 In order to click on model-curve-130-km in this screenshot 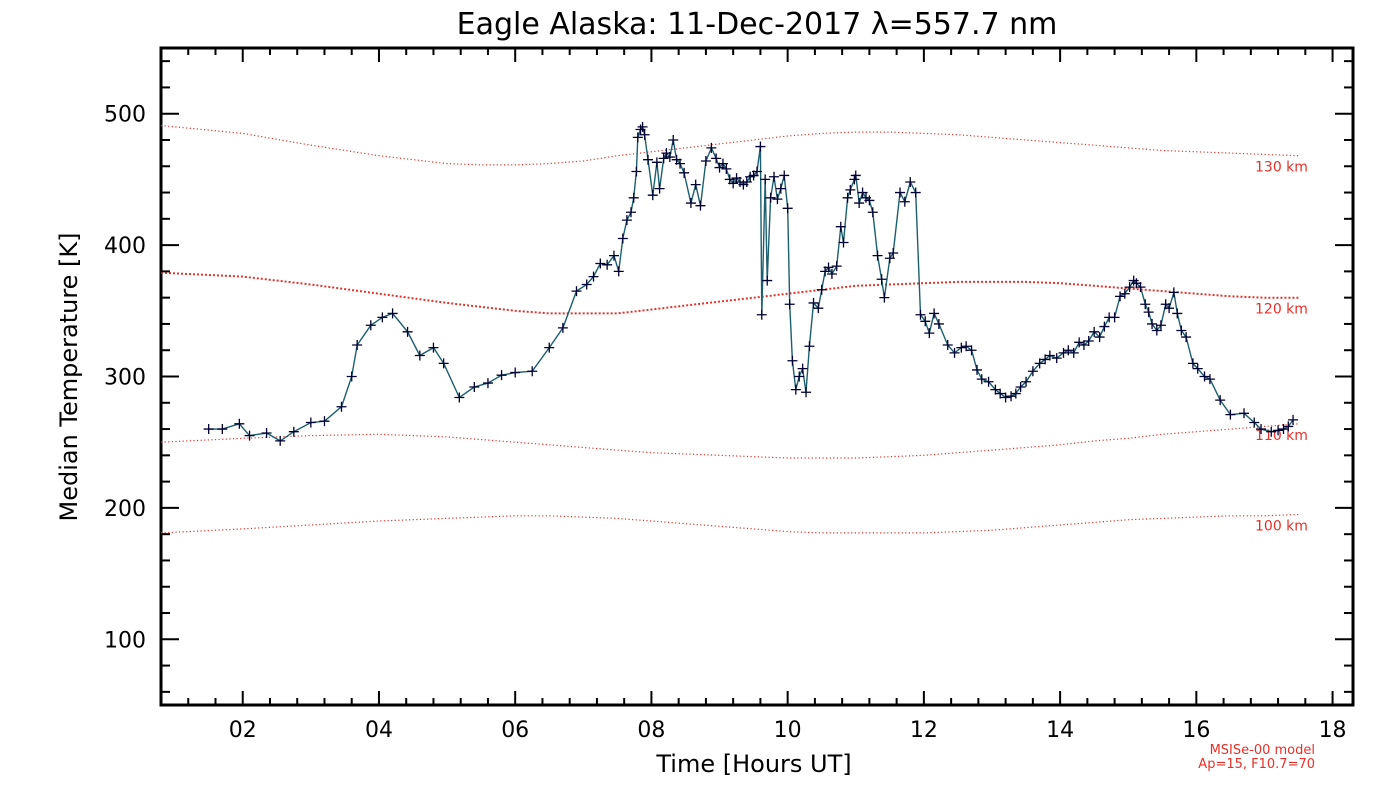, I will do `click(729, 145)`.